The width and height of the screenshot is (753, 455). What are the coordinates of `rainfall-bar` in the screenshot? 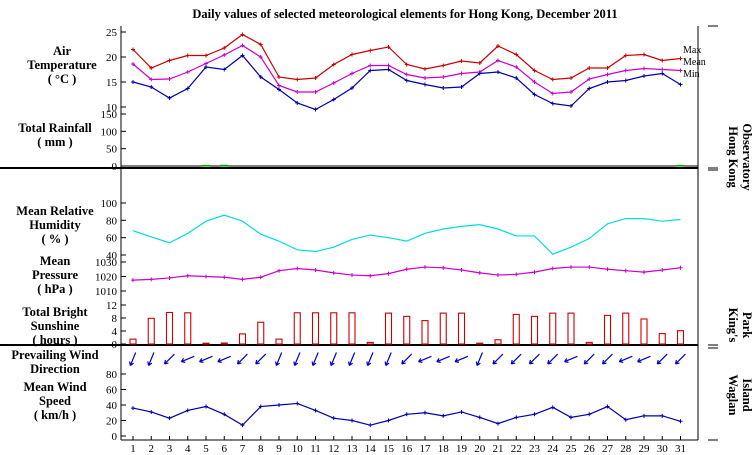 It's located at (206, 165).